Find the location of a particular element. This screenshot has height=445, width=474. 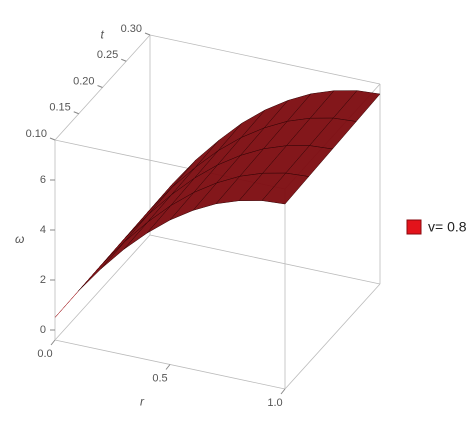

legend-label: v= 0.8 is located at coordinates (447, 227).